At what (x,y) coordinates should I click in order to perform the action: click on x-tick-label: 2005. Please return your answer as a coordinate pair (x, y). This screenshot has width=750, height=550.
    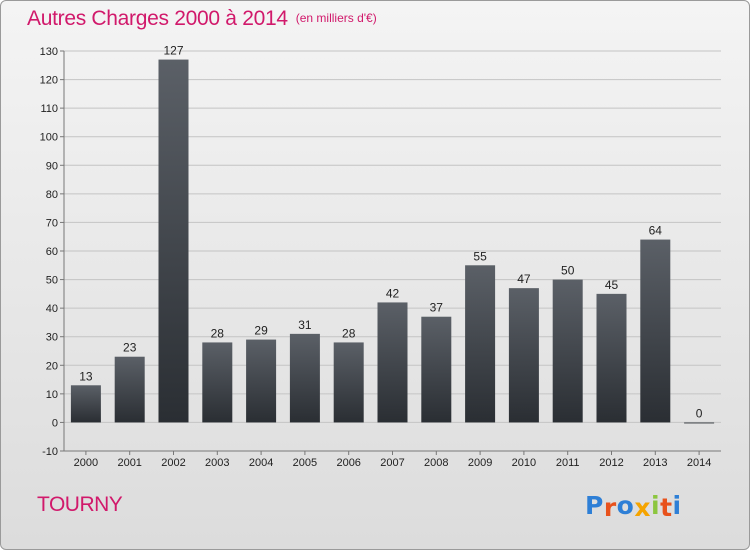
    Looking at the image, I should click on (305, 463).